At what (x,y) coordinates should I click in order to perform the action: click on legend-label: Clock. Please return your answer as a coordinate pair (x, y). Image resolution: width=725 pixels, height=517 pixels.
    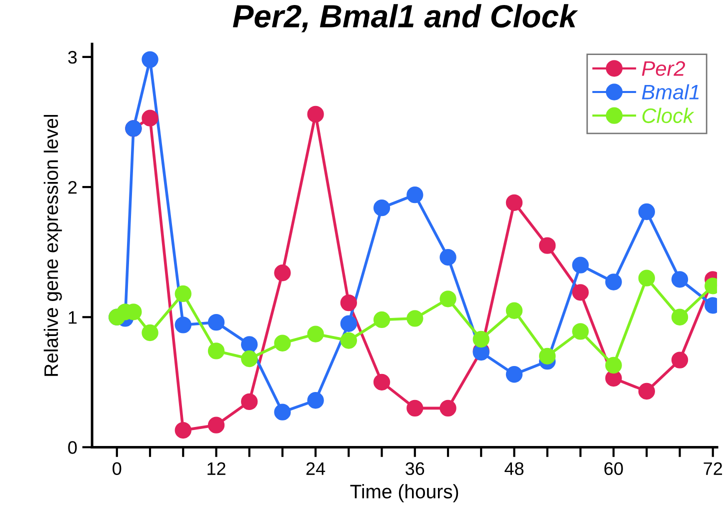
    Looking at the image, I should click on (668, 116).